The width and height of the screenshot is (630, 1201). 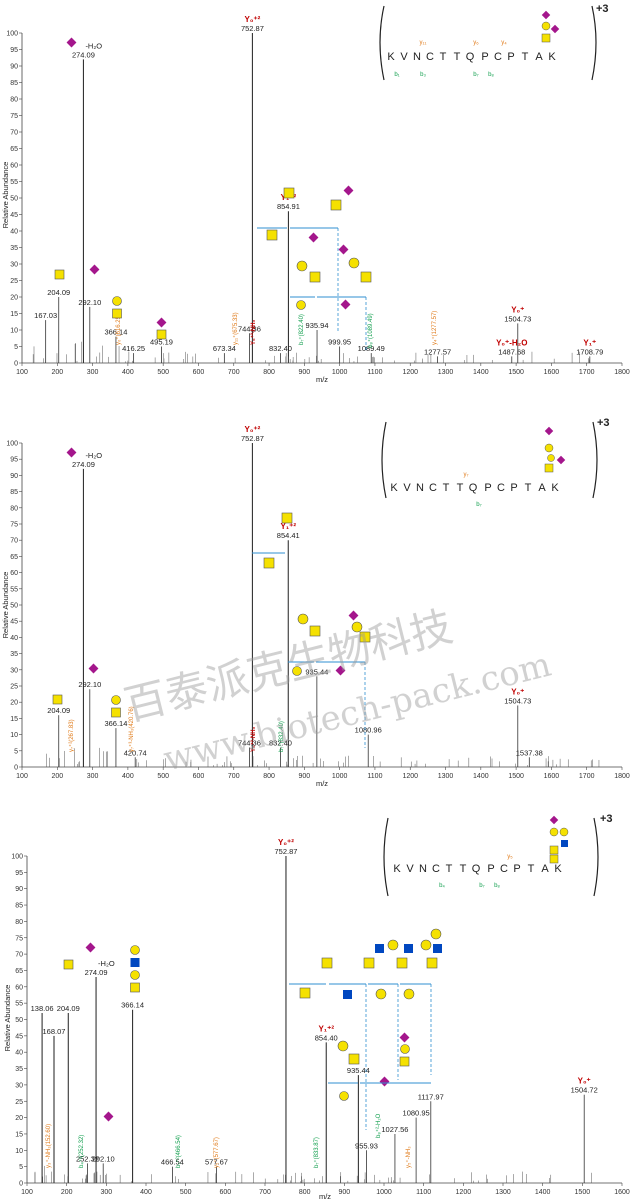 I want to click on residue: A, so click(x=542, y=488).